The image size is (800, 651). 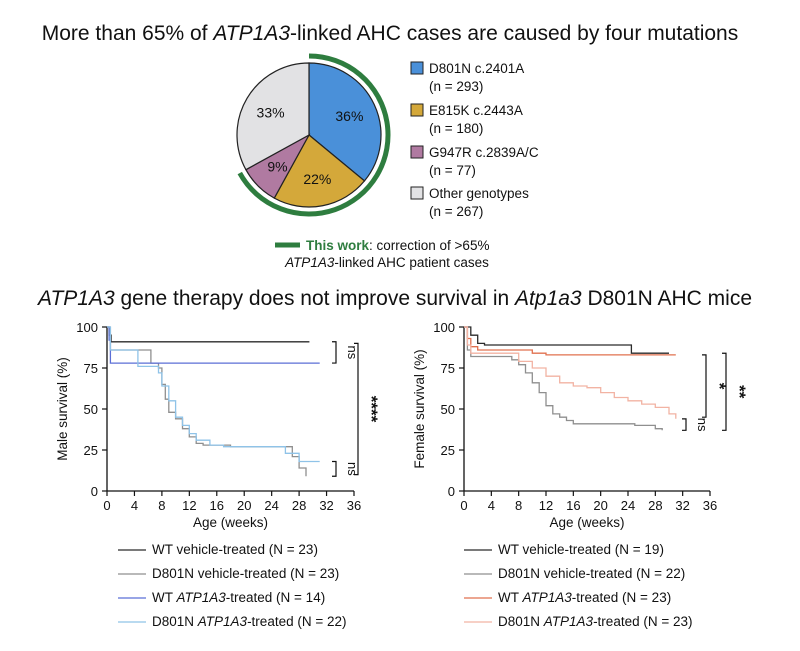 I want to click on legend-label-part: -treated (N = 22), so click(x=296, y=621).